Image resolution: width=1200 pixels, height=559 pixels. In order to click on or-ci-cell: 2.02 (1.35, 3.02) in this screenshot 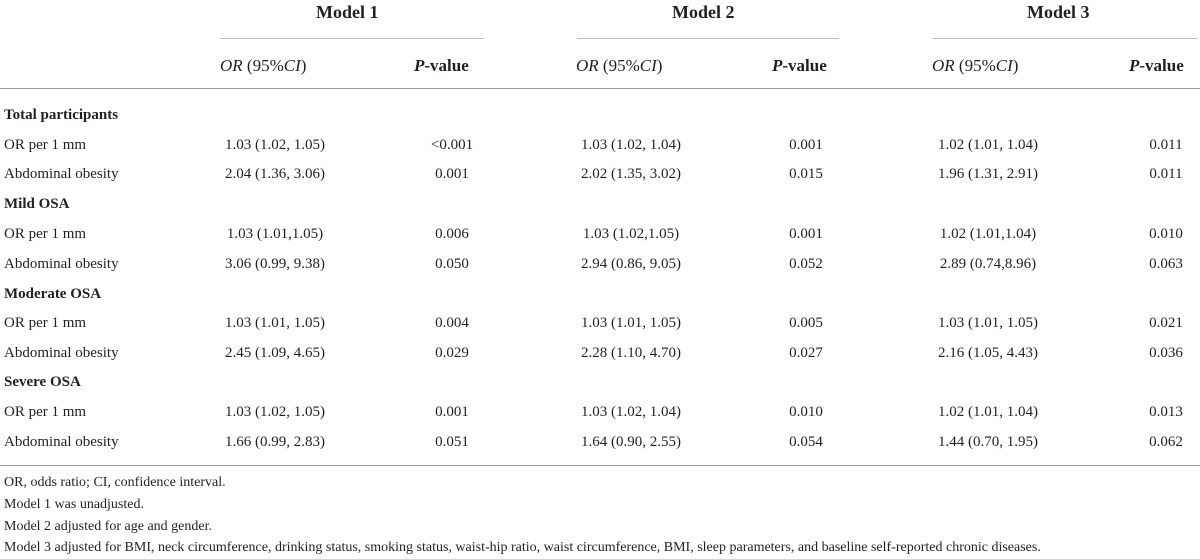, I will do `click(631, 174)`.